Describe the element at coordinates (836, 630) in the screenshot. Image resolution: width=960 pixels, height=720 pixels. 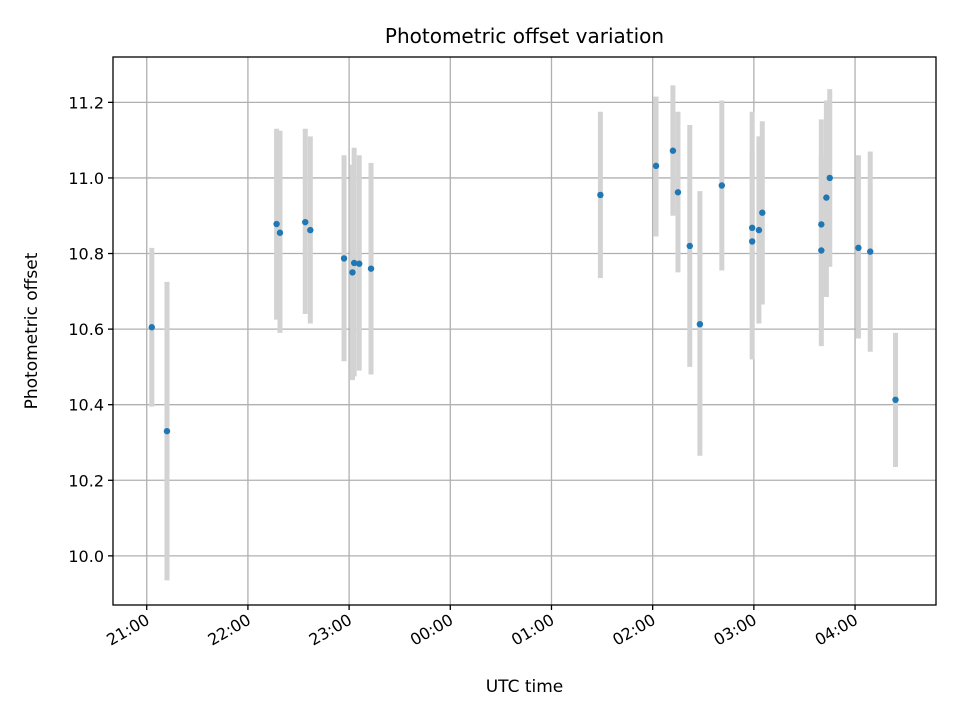
I see `x-tick-label: 04:00` at that location.